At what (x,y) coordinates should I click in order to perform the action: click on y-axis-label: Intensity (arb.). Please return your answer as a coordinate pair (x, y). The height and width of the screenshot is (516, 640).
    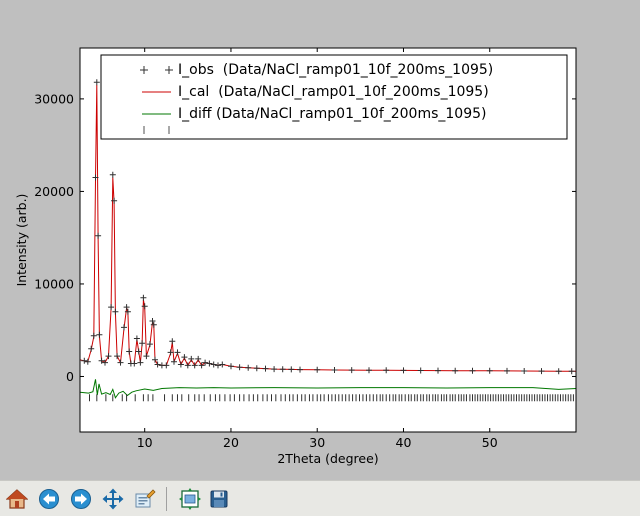
    Looking at the image, I should click on (21, 240).